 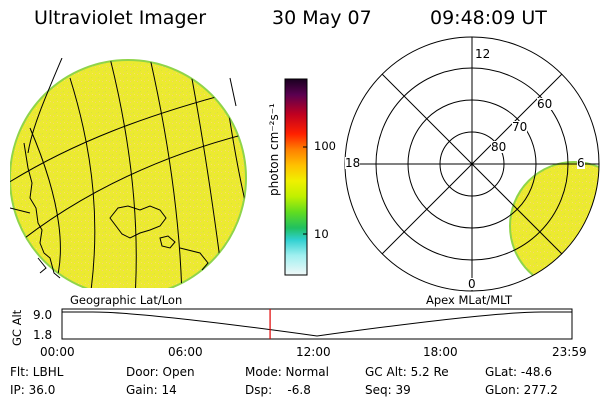 I want to click on mode-status: Mode: Normal, so click(x=287, y=372).